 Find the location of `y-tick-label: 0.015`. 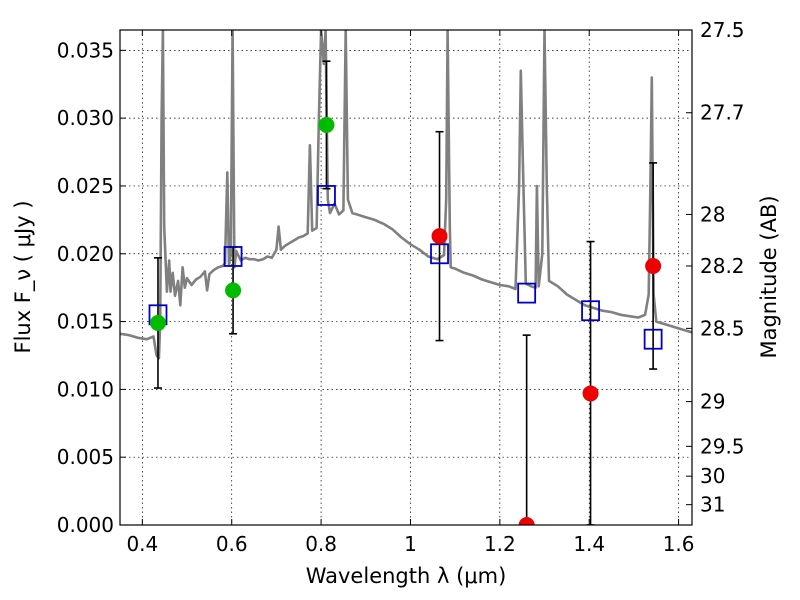

y-tick-label: 0.015 is located at coordinates (85, 322).